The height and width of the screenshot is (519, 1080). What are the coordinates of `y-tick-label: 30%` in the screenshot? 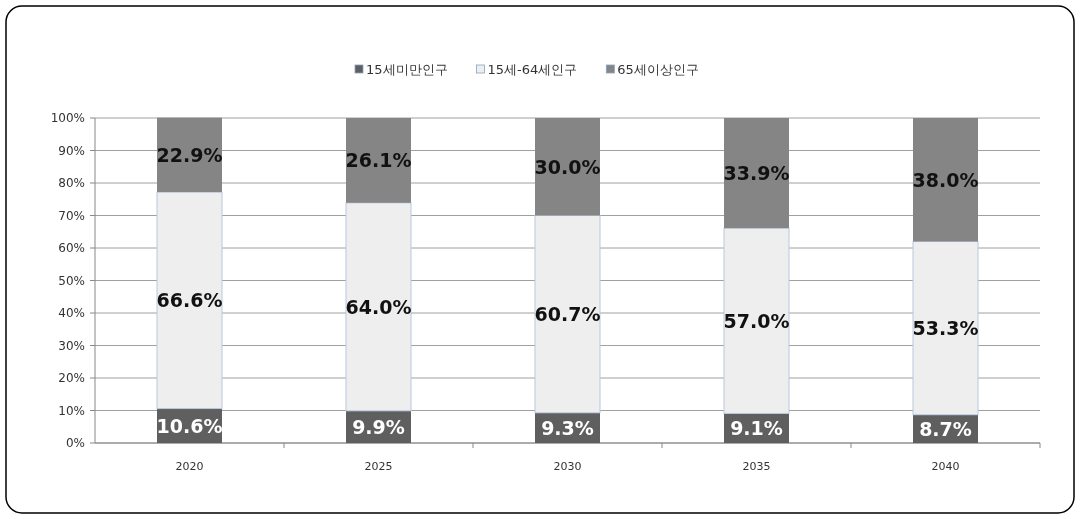 It's located at (71, 345).